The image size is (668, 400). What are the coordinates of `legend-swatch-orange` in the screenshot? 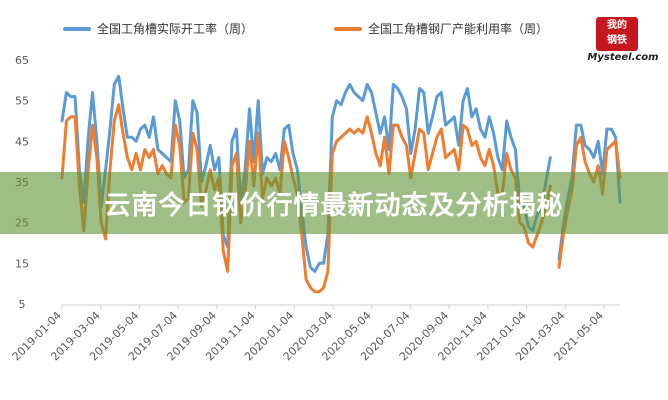 It's located at (348, 28).